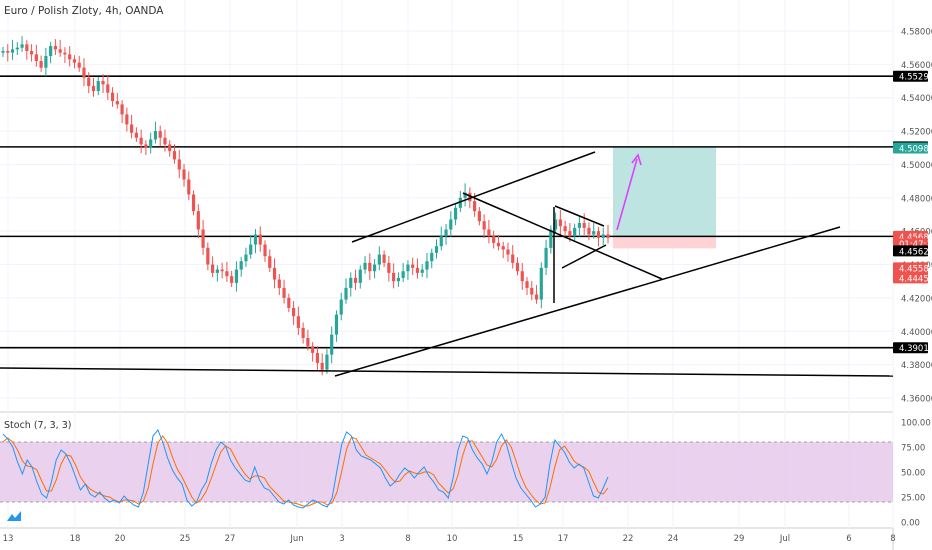 The height and width of the screenshot is (550, 932). I want to click on tradingview-logo-icon, so click(14, 516).